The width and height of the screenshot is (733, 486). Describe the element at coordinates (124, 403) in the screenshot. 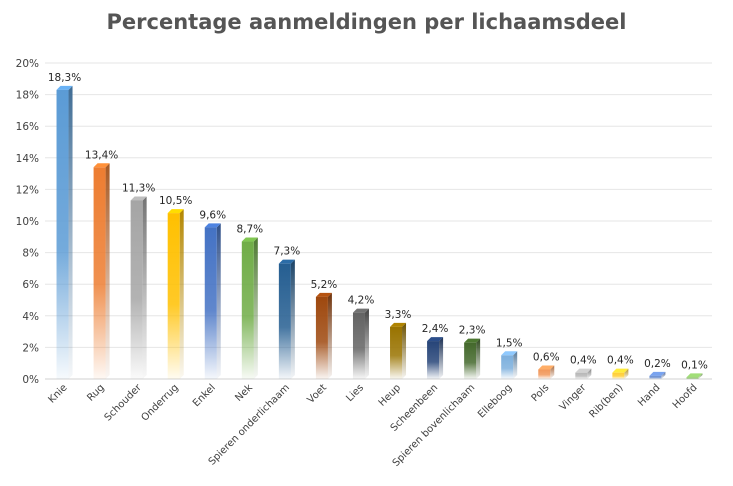

I see `category-label: Schouder` at that location.